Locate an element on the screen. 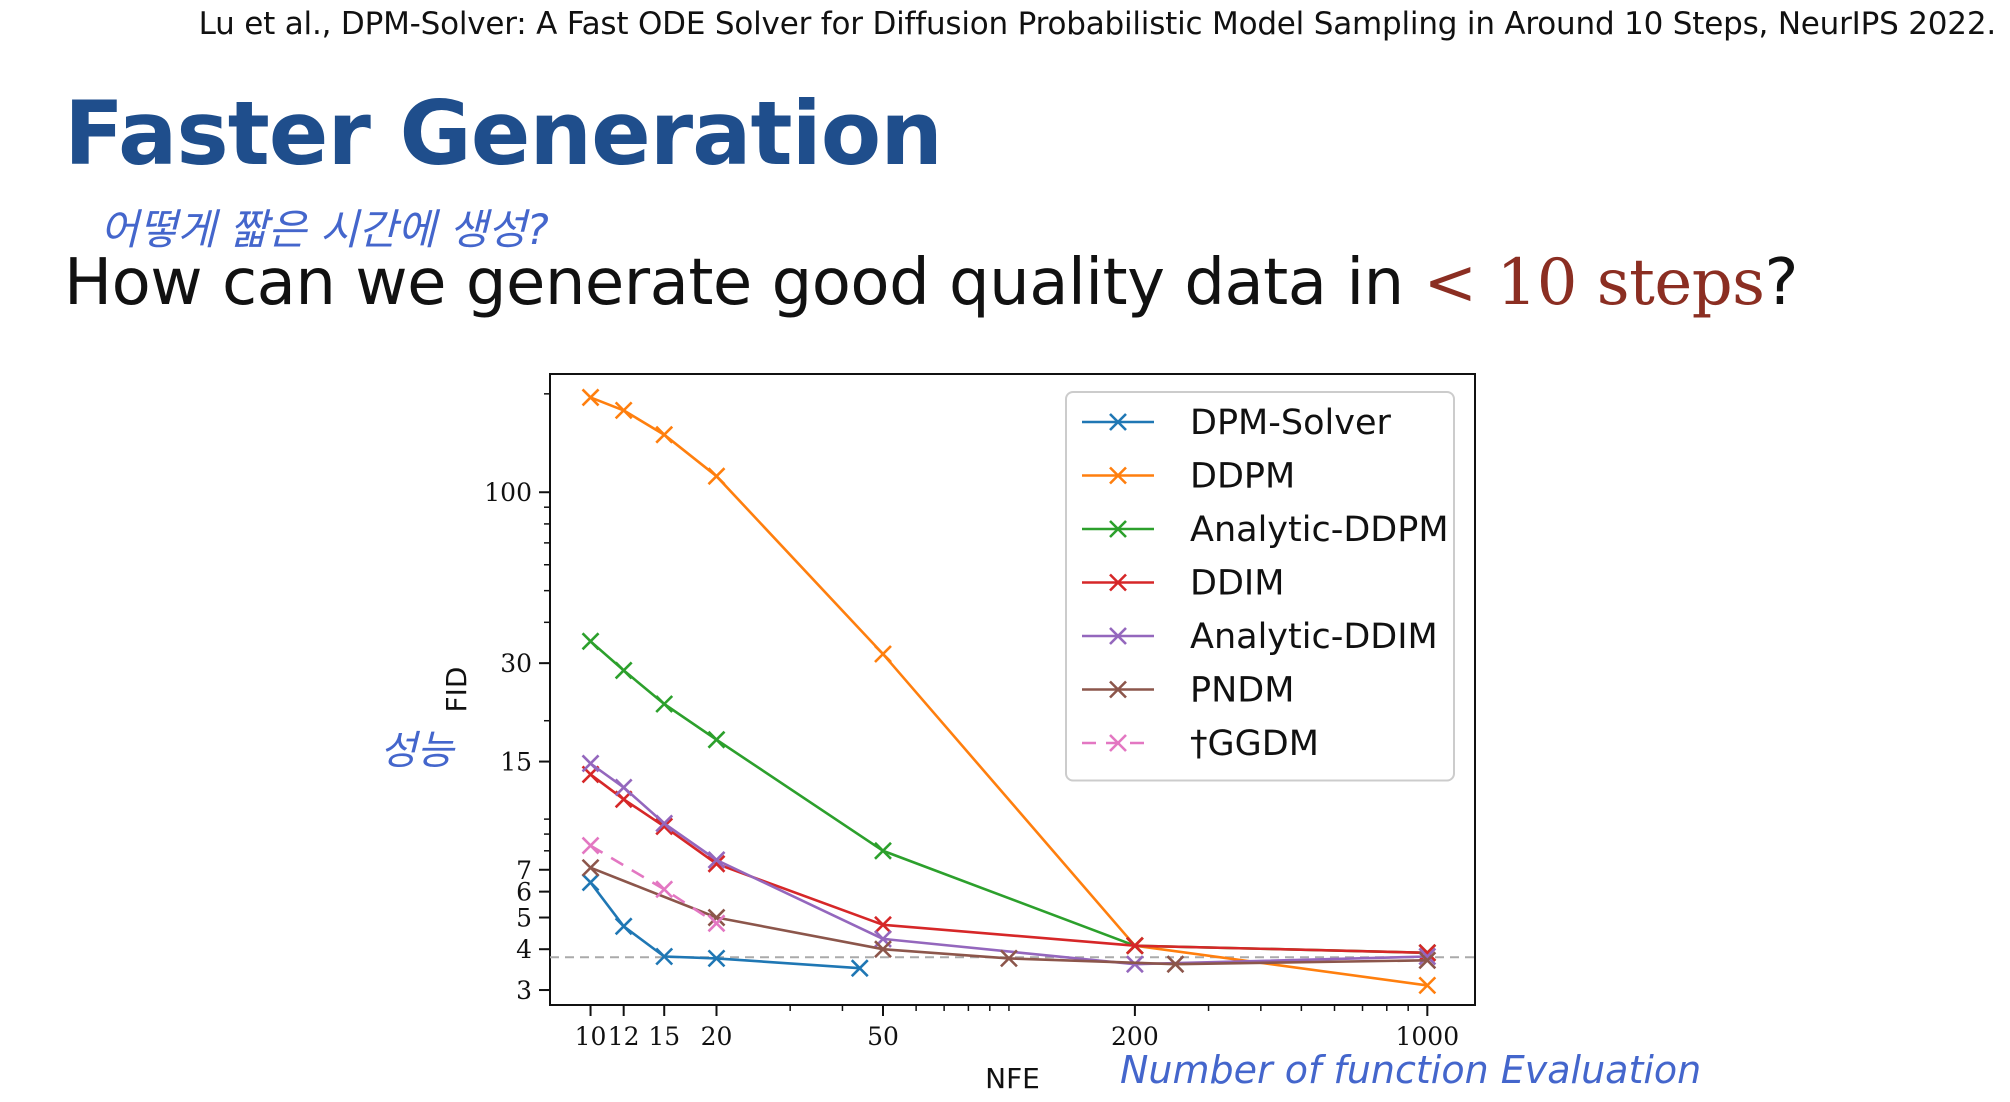 The image size is (2010, 1102). legend-box is located at coordinates (1260, 586).